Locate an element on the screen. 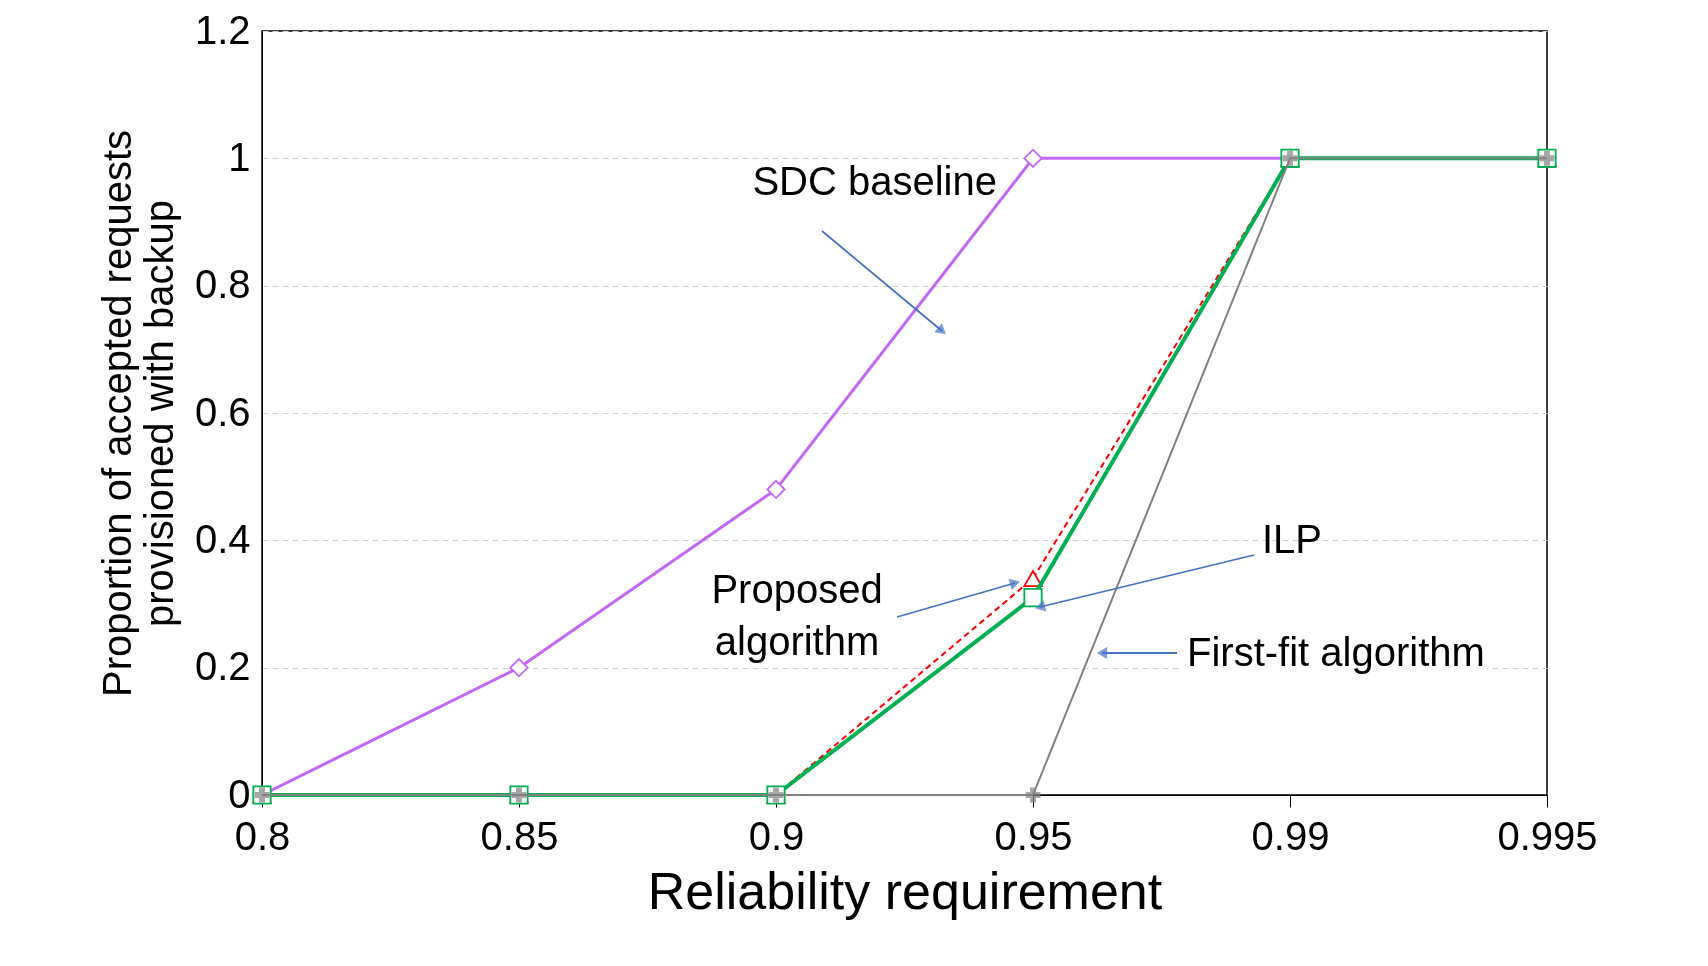 The height and width of the screenshot is (966, 1708). y-tick-label: 0.8 is located at coordinates (222, 284).